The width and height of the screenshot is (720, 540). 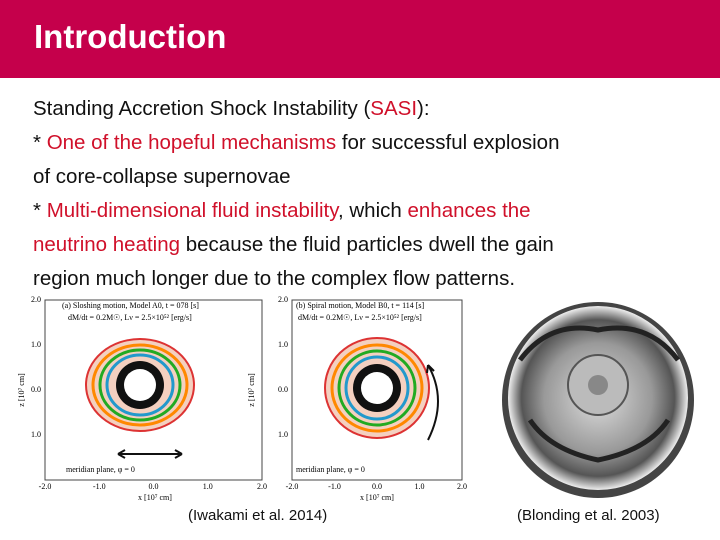 What do you see at coordinates (130, 36) in the screenshot?
I see `slide-title: Introduction` at bounding box center [130, 36].